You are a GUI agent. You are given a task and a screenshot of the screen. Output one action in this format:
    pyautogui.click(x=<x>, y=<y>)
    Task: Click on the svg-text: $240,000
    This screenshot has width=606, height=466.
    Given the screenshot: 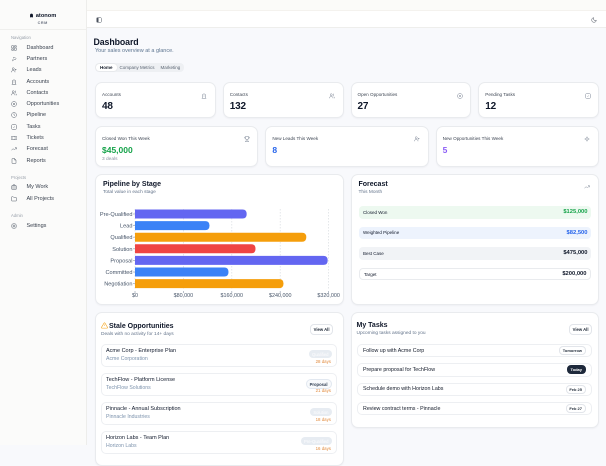 What is the action you would take?
    pyautogui.click(x=280, y=296)
    